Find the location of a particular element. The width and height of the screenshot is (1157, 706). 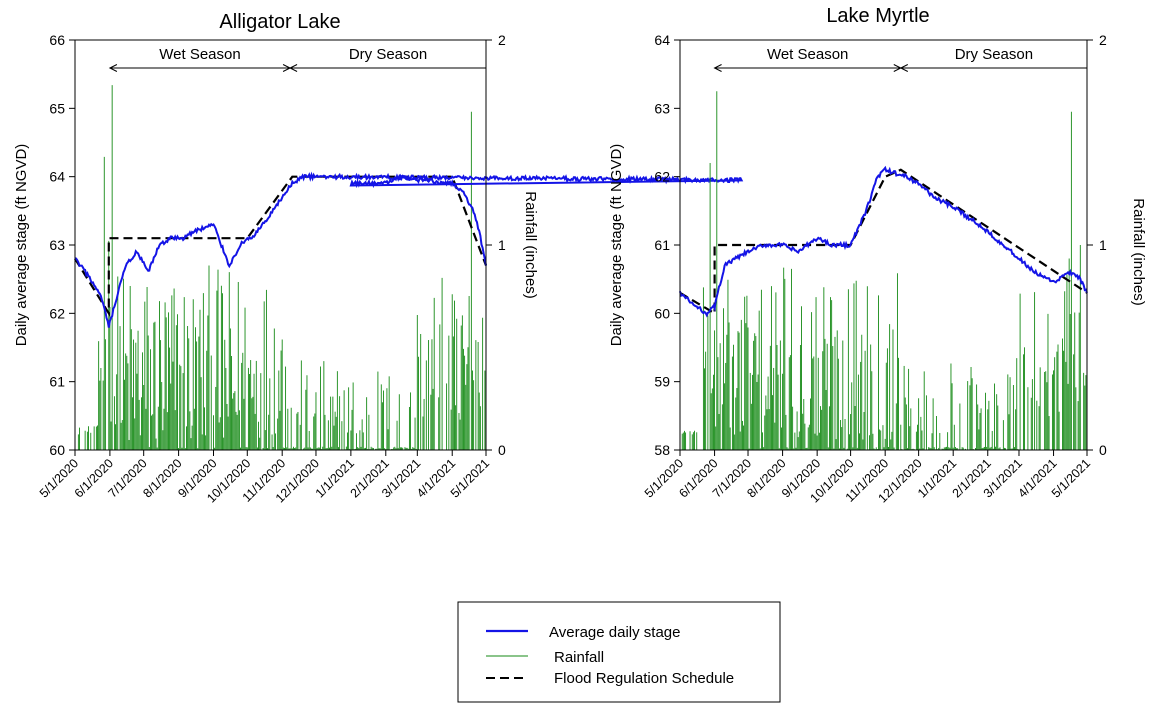

y-axis-label-group: Daily average stage (ft NGVD) is located at coordinates (21, 245).